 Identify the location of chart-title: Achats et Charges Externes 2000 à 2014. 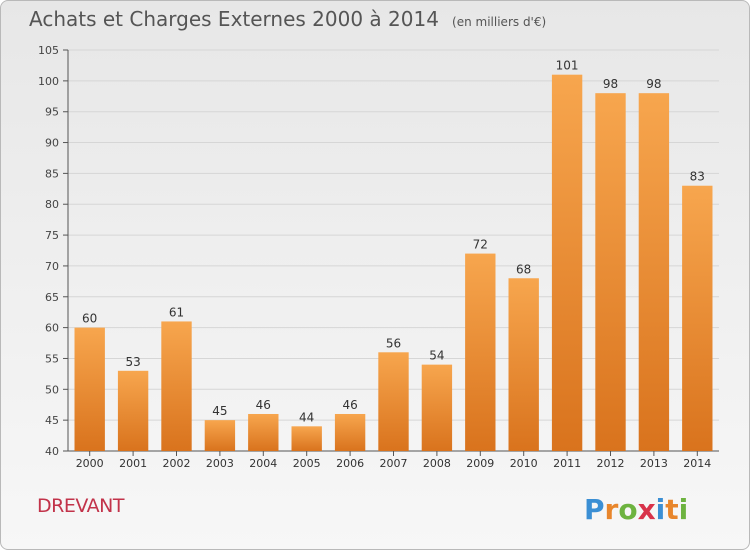
(234, 19).